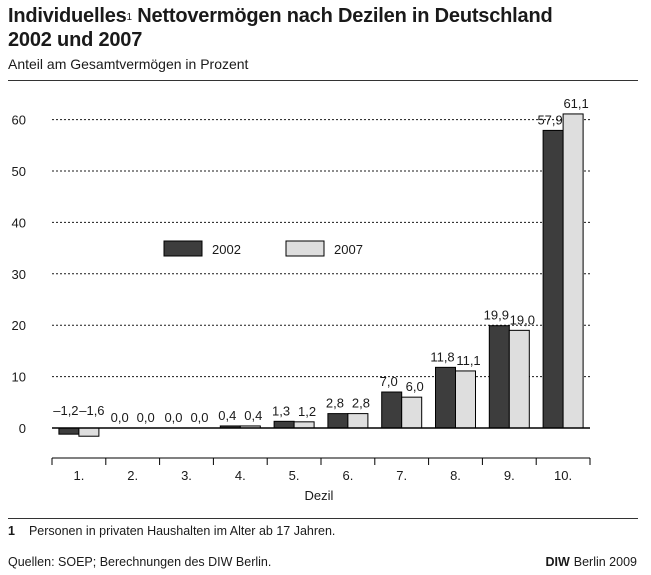  Describe the element at coordinates (563, 475) in the screenshot. I see `x-tick-label: 10.` at that location.